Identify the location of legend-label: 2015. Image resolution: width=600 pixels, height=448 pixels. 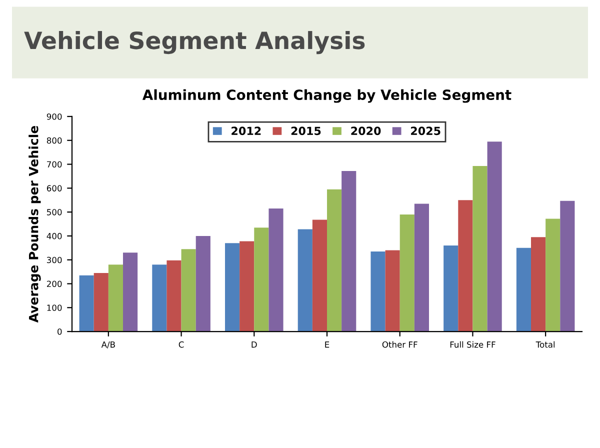
(306, 131).